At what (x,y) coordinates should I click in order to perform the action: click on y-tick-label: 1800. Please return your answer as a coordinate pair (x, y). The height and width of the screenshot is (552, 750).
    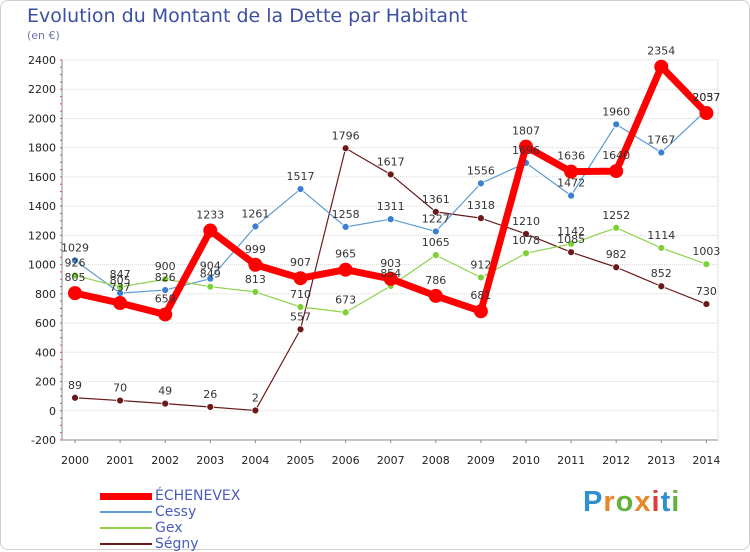
    Looking at the image, I should click on (42, 148).